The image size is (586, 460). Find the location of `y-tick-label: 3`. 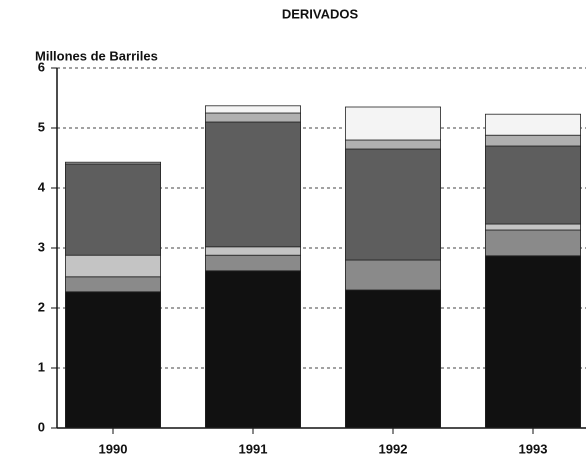

y-tick-label: 3 is located at coordinates (41, 246).